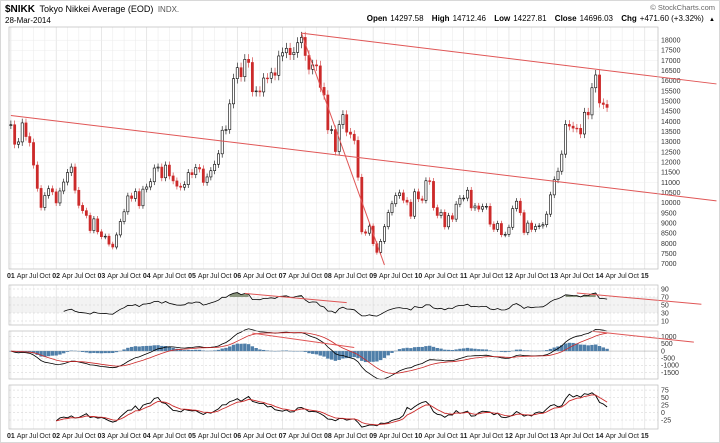 The height and width of the screenshot is (443, 720). Describe the element at coordinates (328, 436) in the screenshot. I see `svg-text: 08` at that location.